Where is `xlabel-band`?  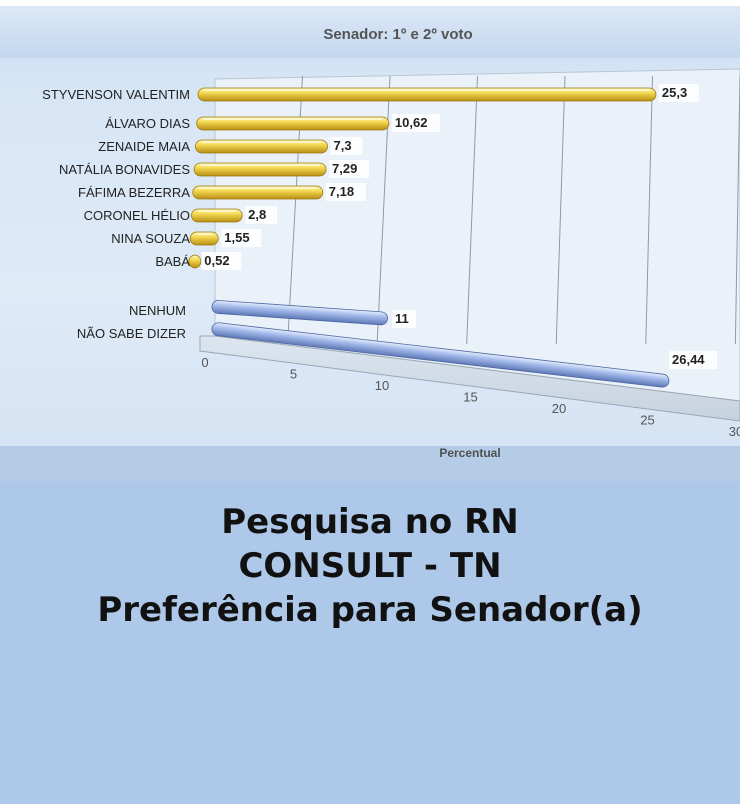
xlabel-band is located at coordinates (370, 463).